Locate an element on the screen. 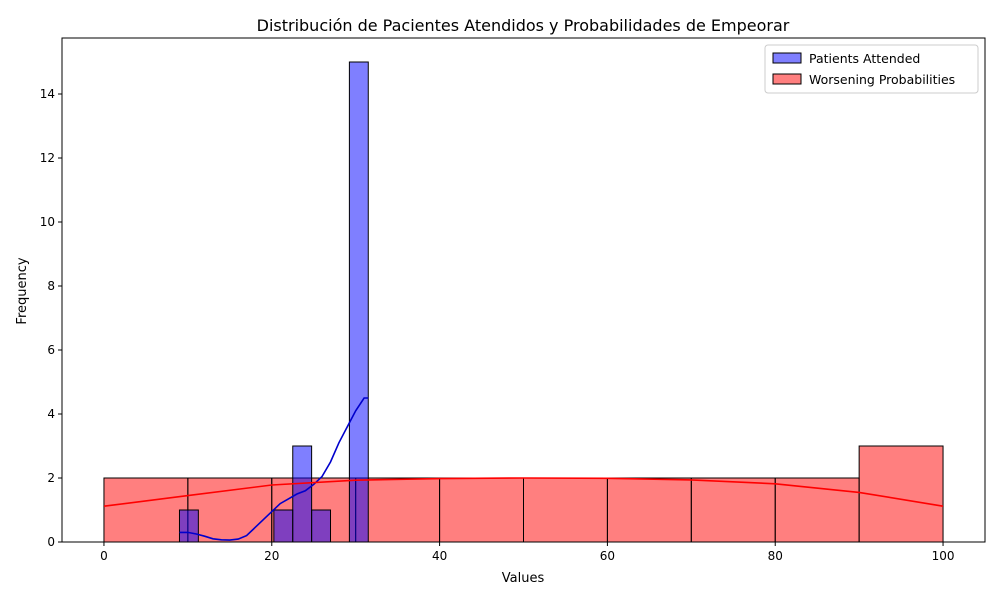 Image resolution: width=1000 pixels, height=604 pixels. x-axis-label: Values is located at coordinates (523, 578).